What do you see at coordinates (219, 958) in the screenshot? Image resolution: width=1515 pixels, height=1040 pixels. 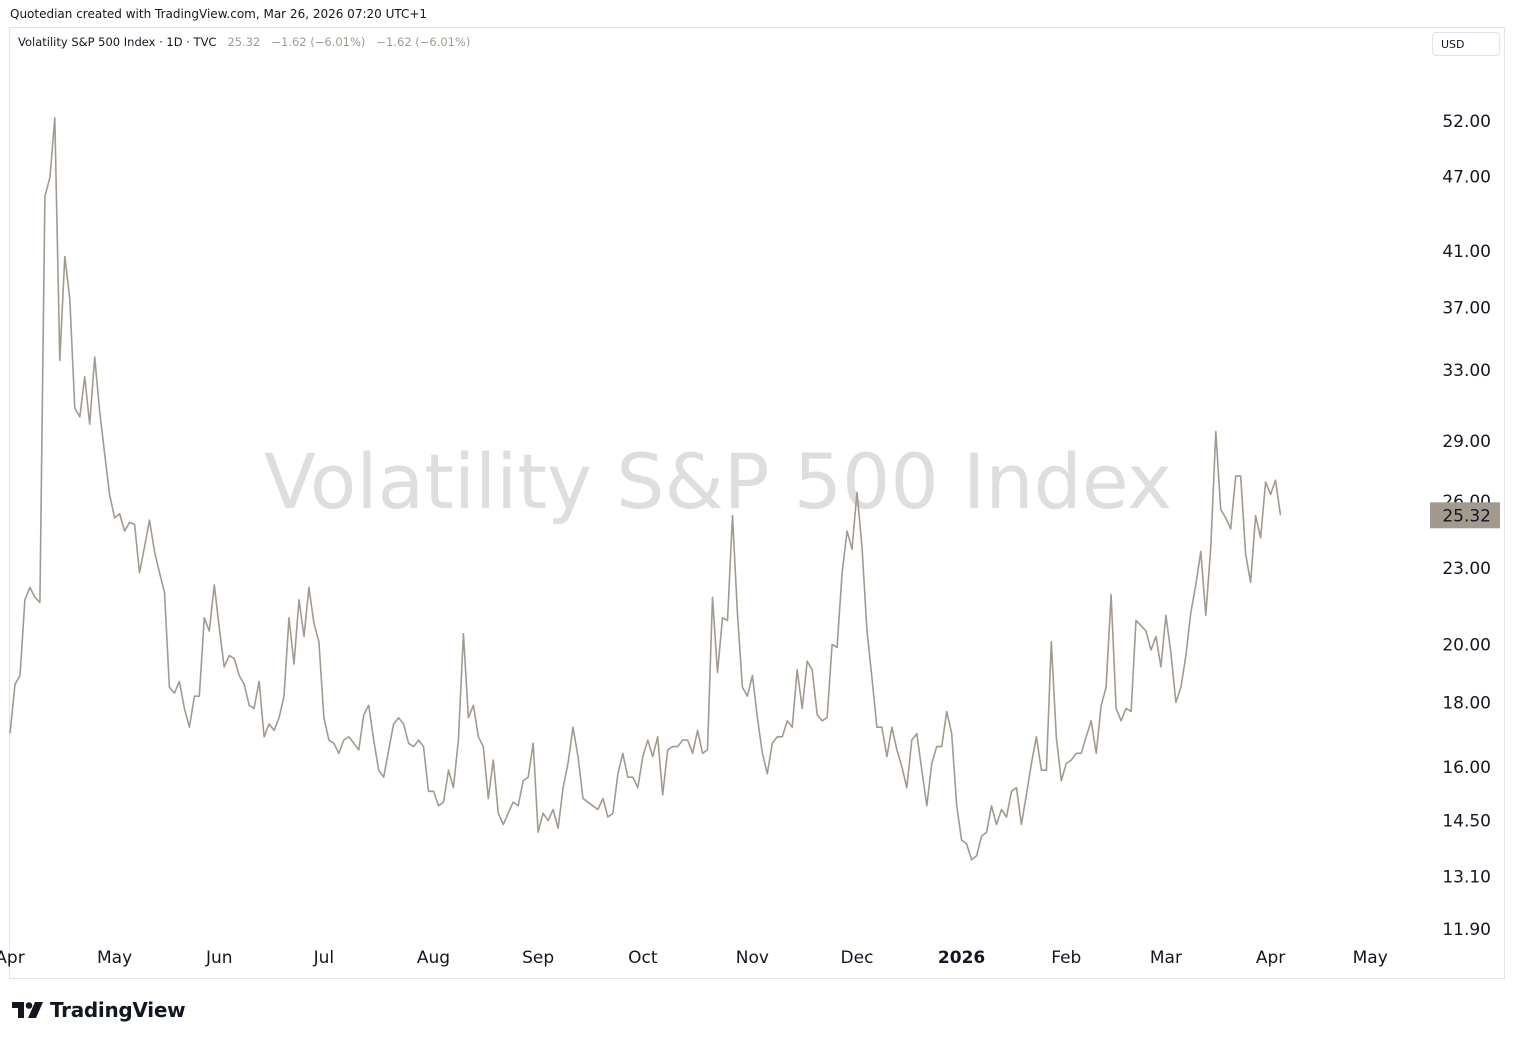 I see `x-tick-label: Jun` at bounding box center [219, 958].